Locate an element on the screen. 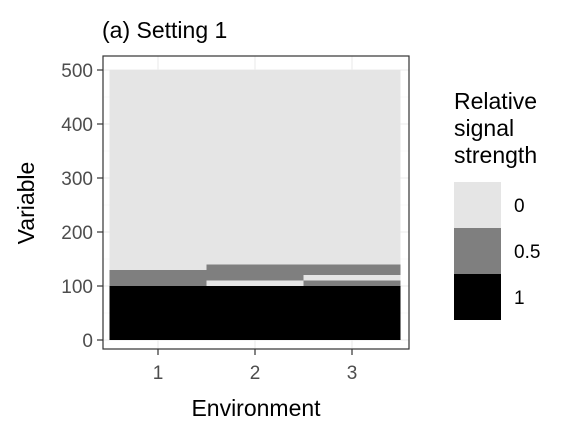 This screenshot has height=436, width=581. legend-key-label: 0.5 is located at coordinates (527, 252).